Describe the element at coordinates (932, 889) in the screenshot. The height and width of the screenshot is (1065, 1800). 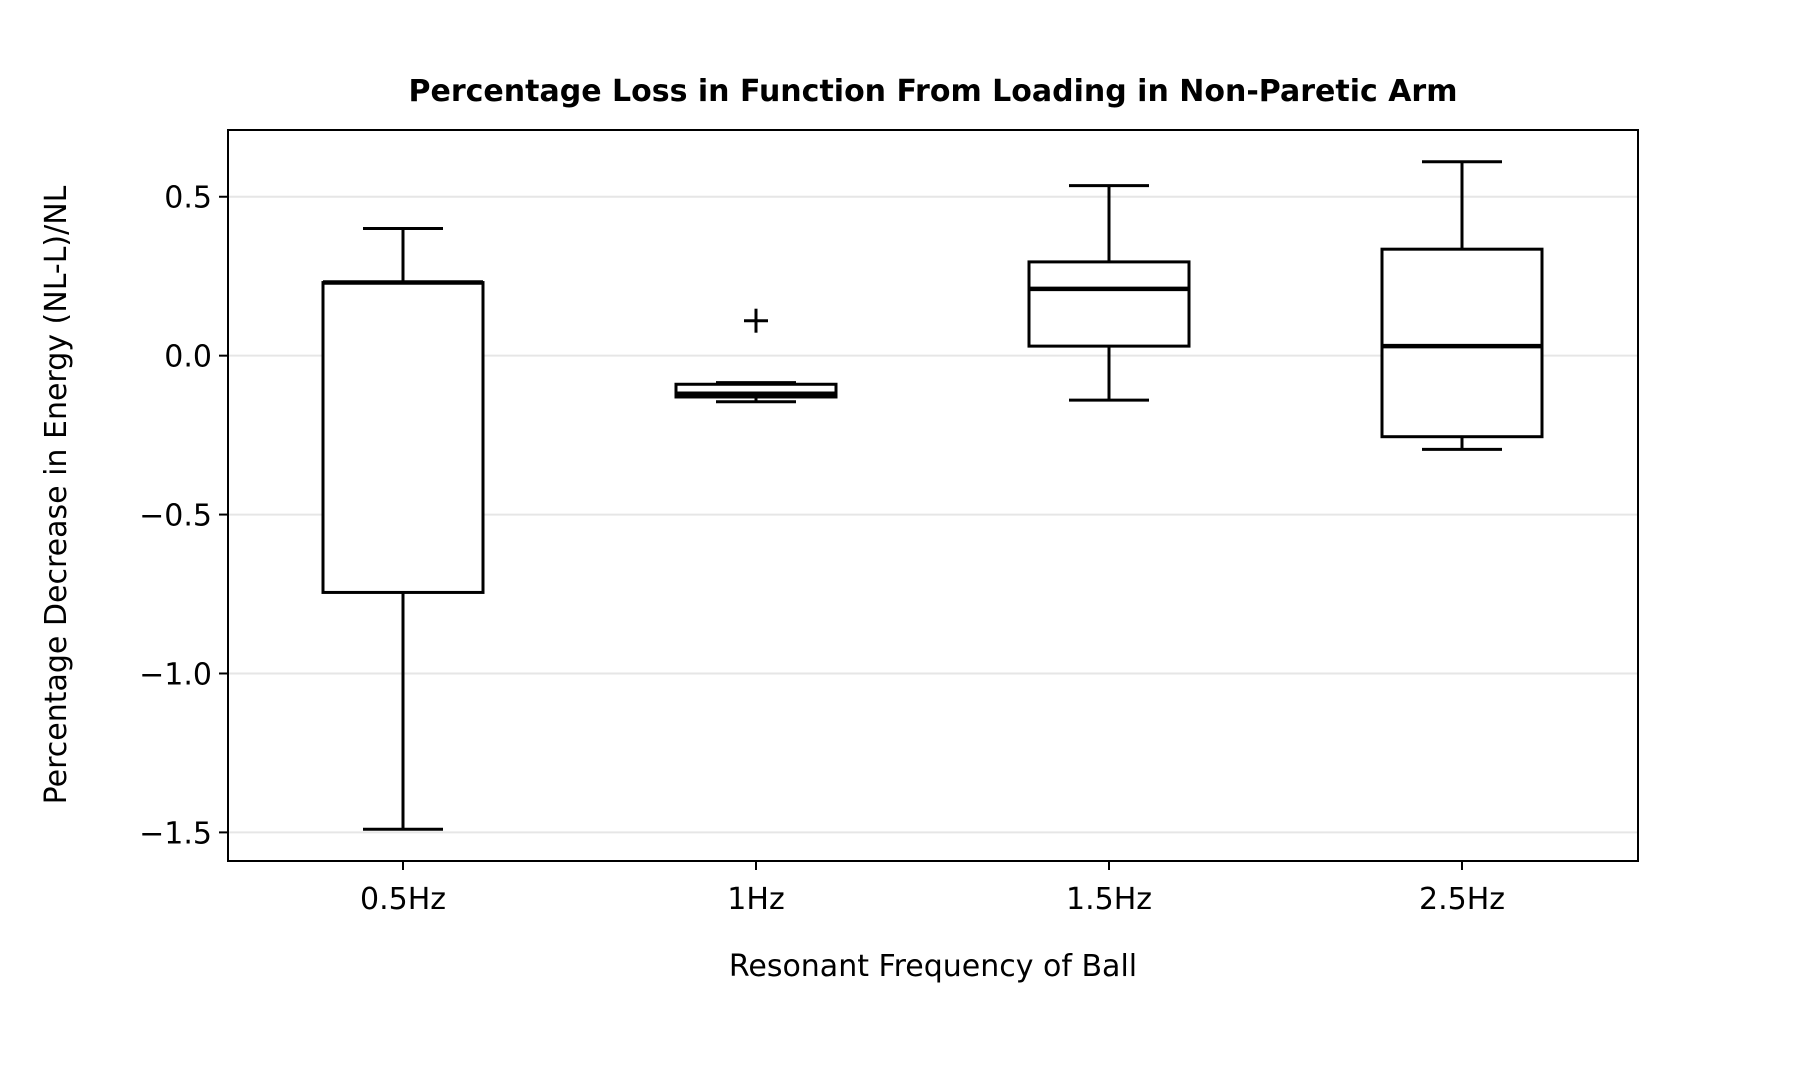
I see `x-axis: 0.5Hz 1Hz 1.5Hz 2.5Hz` at that location.